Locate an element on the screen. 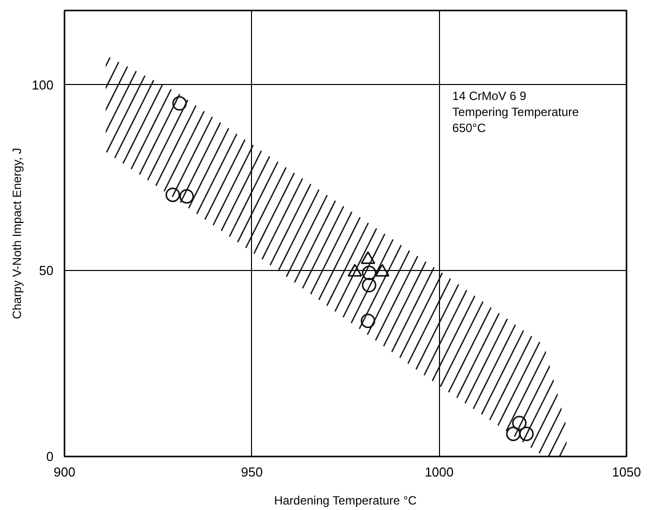  y-tick-label: 0 is located at coordinates (50, 456).